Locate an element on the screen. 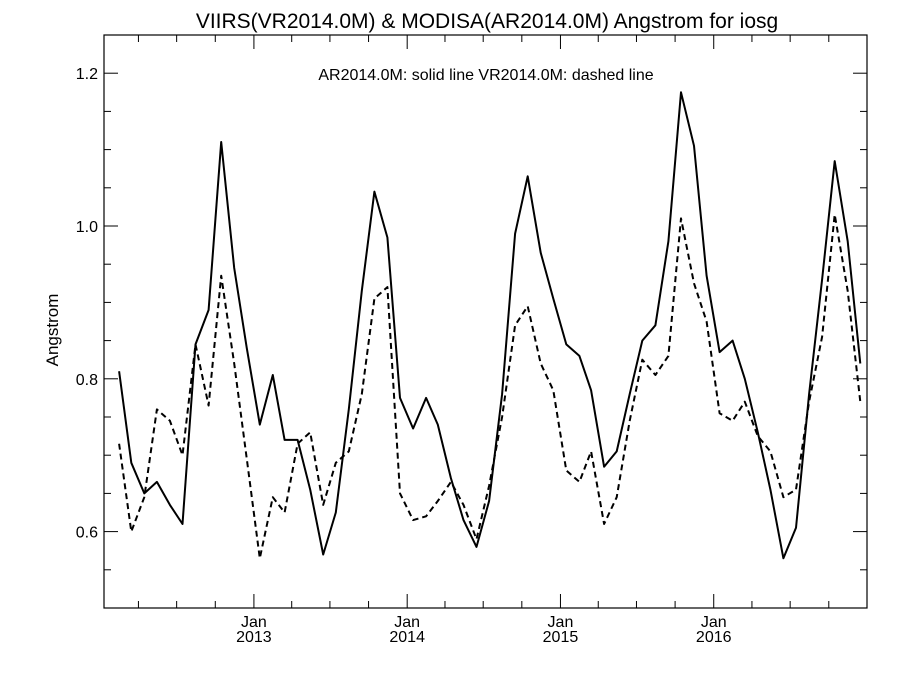  y-tick-label: 0.8 is located at coordinates (87, 380).